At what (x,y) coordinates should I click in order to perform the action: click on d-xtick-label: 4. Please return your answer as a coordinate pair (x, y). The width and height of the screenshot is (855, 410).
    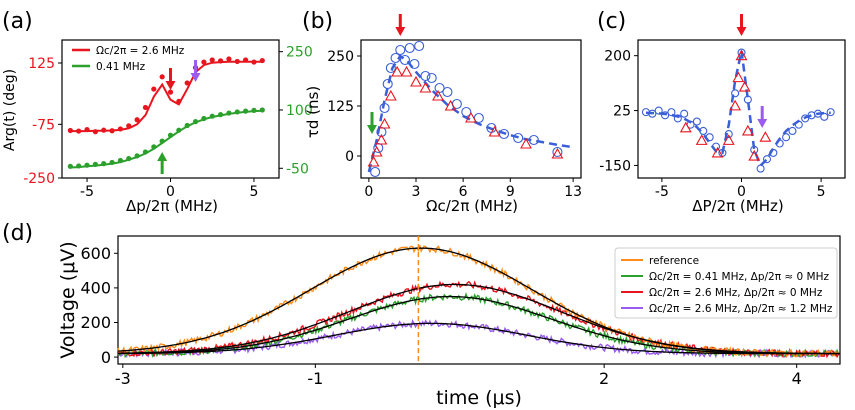
    Looking at the image, I should click on (797, 378).